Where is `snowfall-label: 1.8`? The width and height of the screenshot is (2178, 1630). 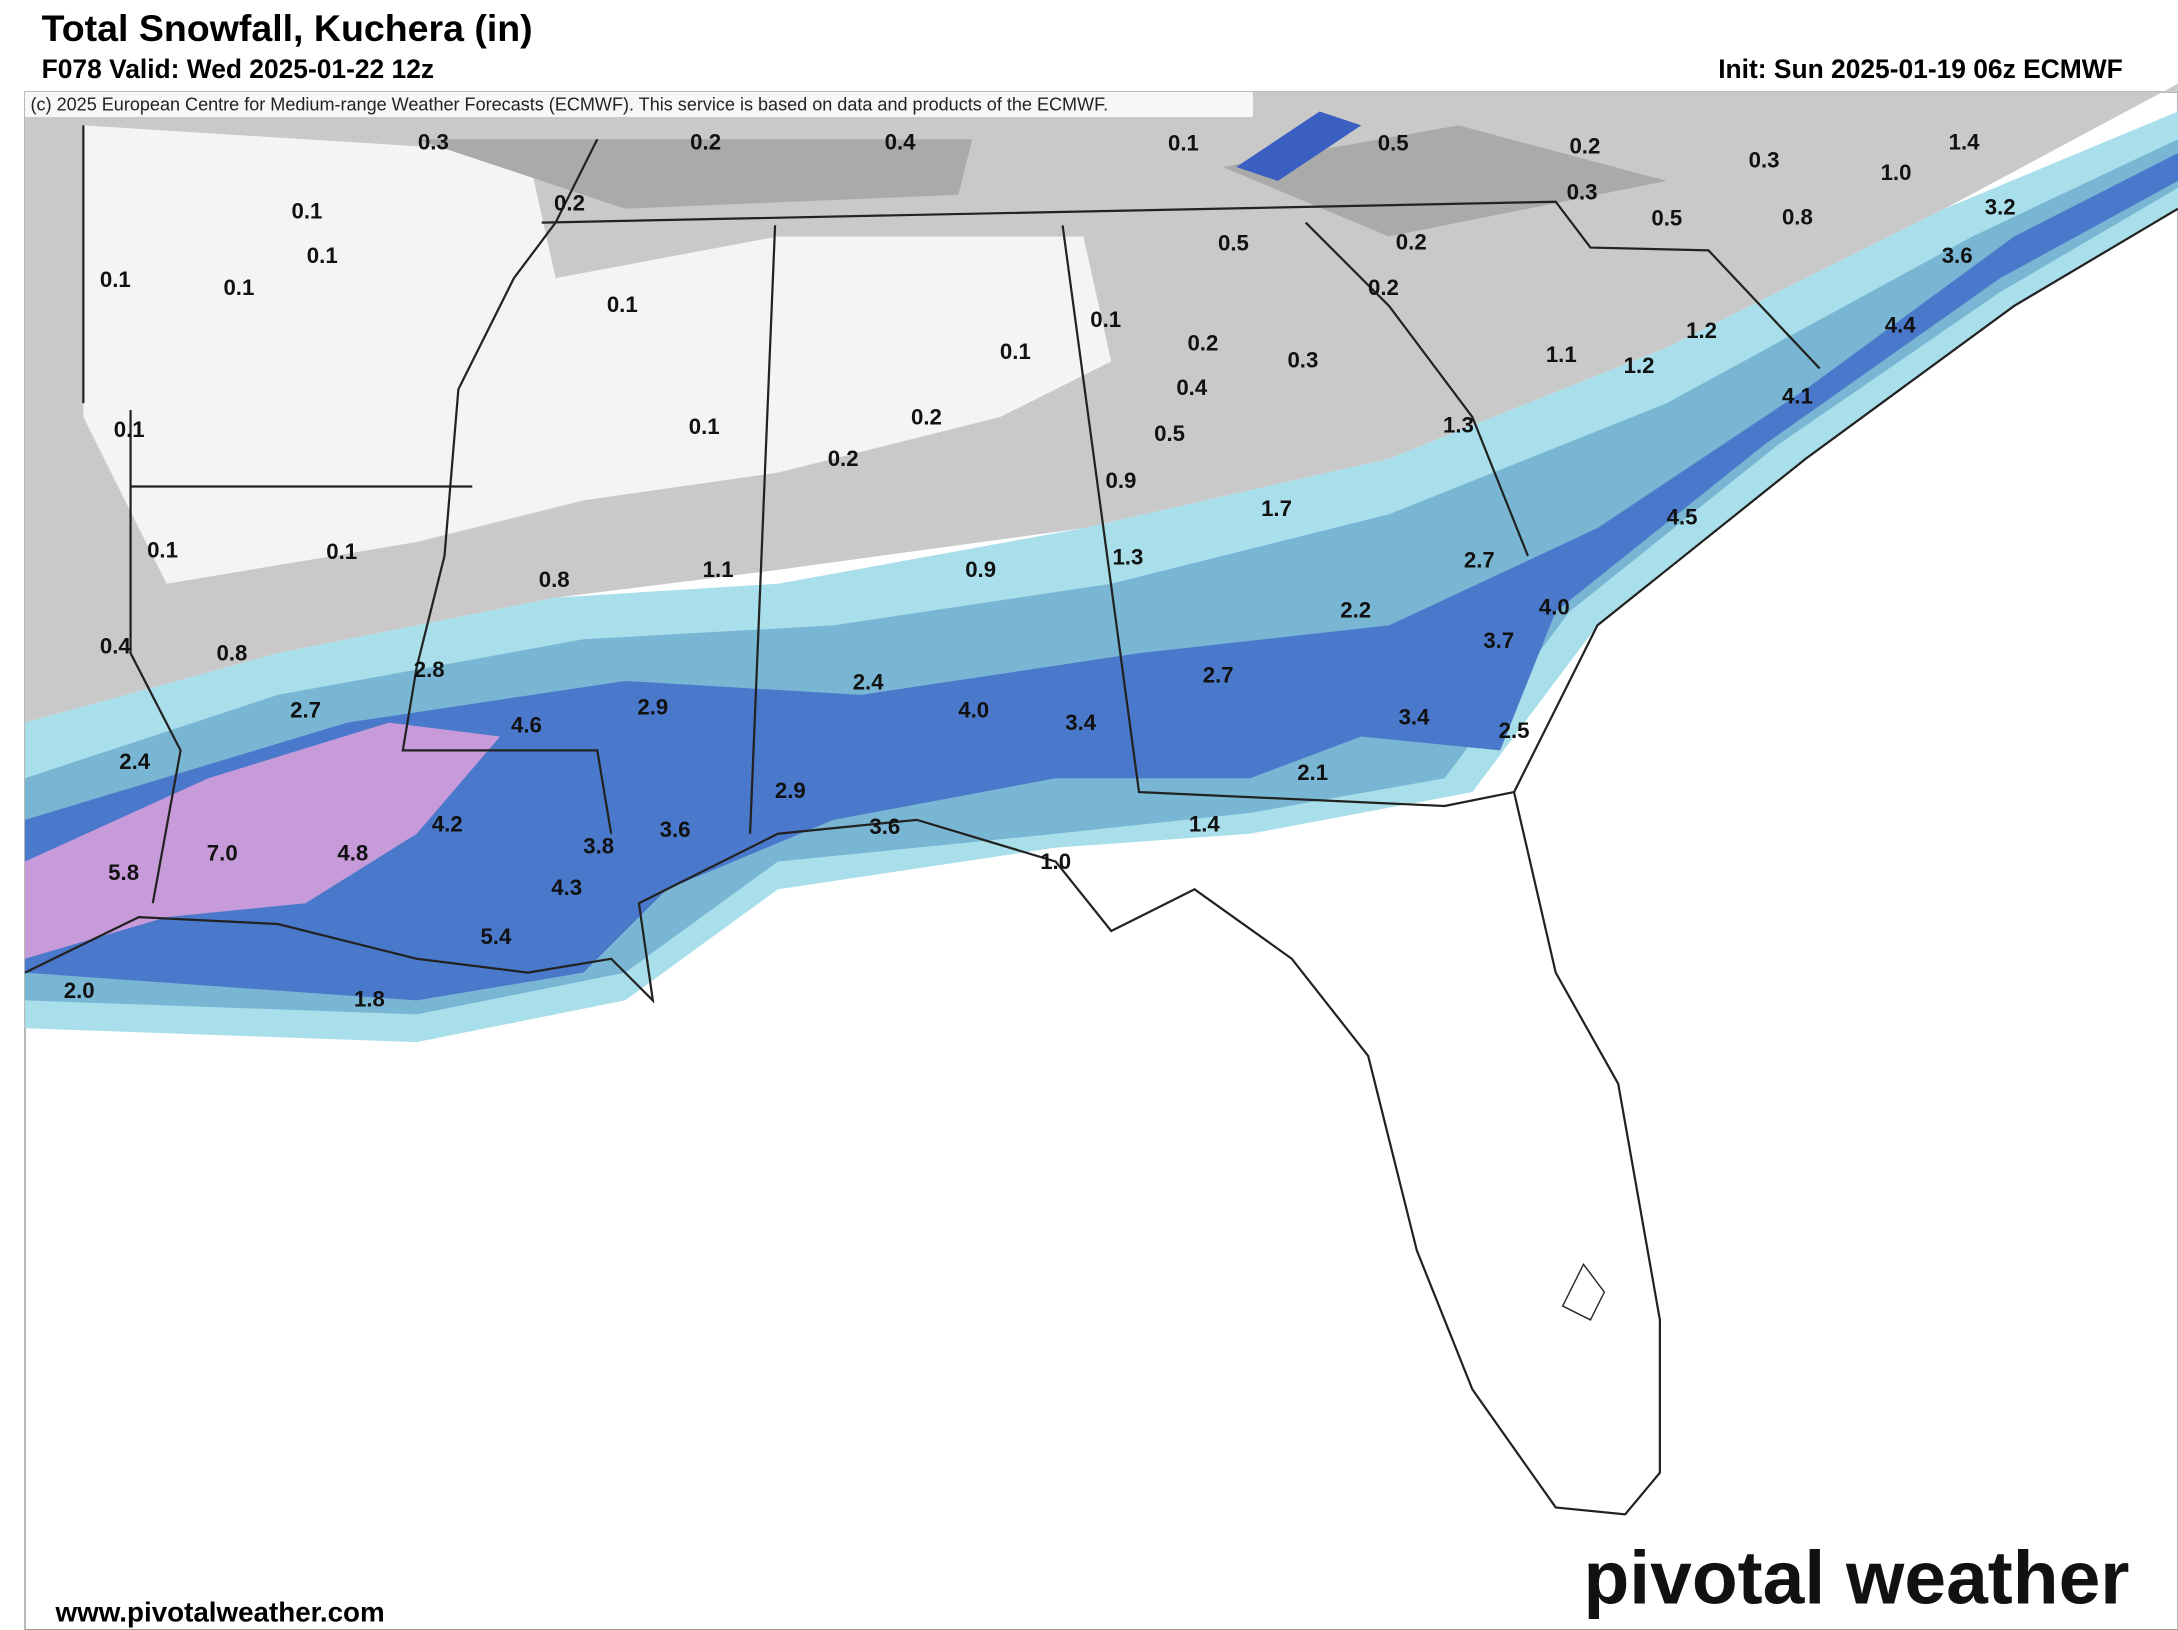
snowfall-label: 1.8 is located at coordinates (369, 998).